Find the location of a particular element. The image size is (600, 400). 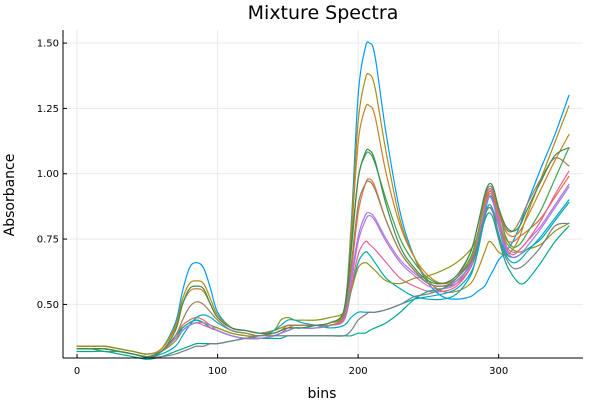

x-tick-label: 0 is located at coordinates (77, 371).